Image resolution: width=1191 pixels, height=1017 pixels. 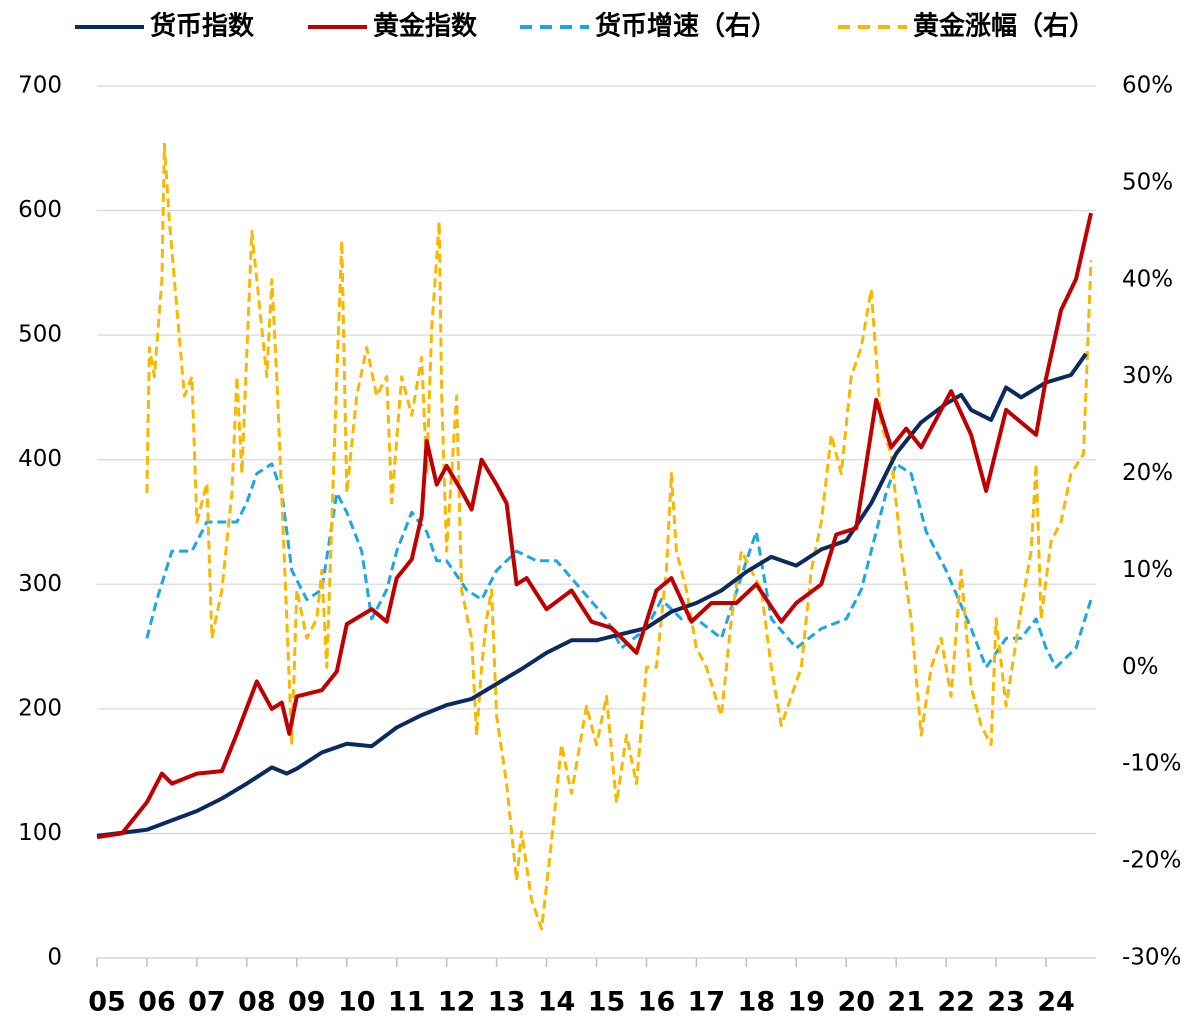 What do you see at coordinates (40, 833) in the screenshot?
I see `y-tick-label: 100` at bounding box center [40, 833].